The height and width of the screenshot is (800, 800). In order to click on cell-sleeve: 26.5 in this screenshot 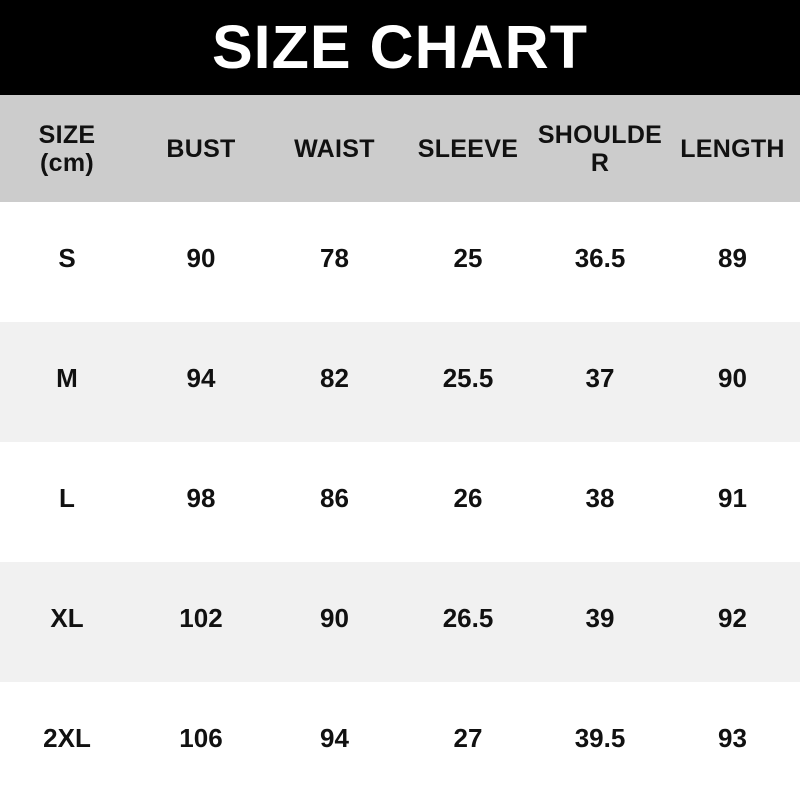, I will do `click(468, 618)`.